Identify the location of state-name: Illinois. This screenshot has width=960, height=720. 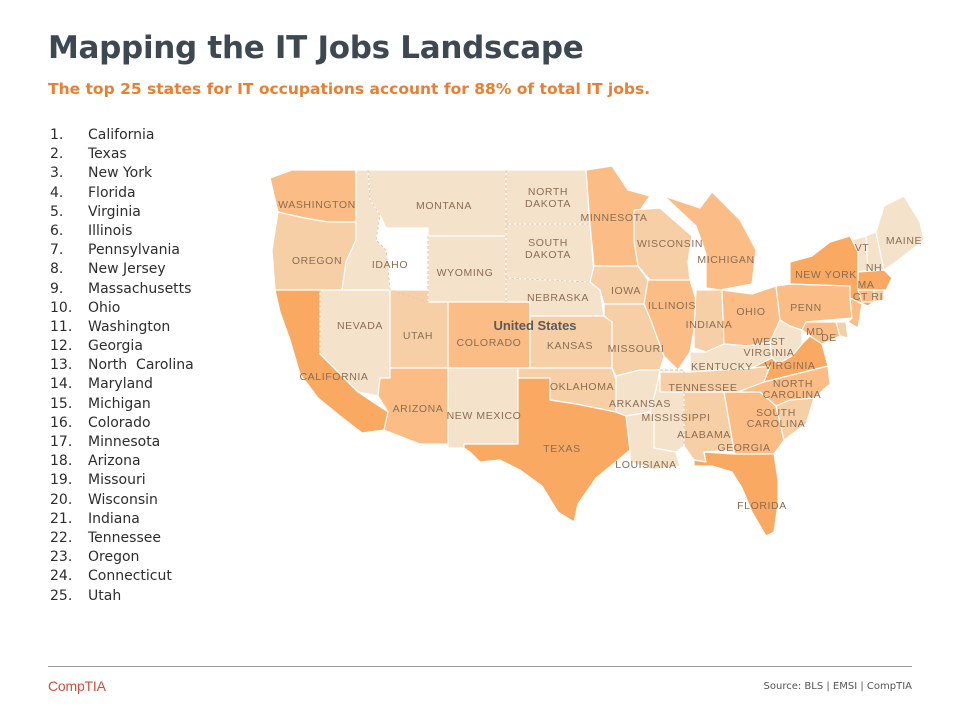
(110, 230).